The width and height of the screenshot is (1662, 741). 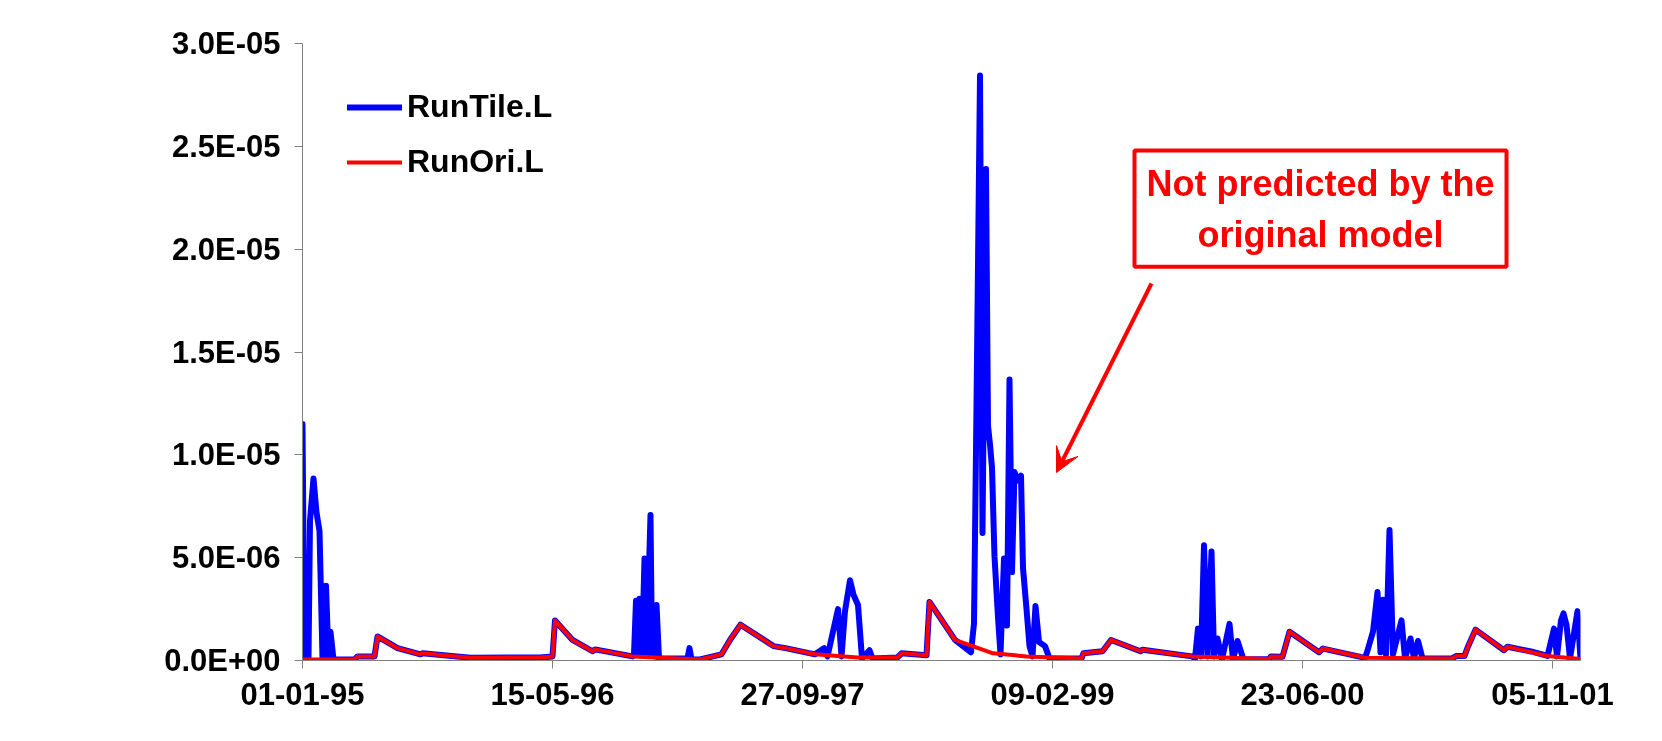 I want to click on annotation: Not predicted by the original model, so click(x=1320, y=208).